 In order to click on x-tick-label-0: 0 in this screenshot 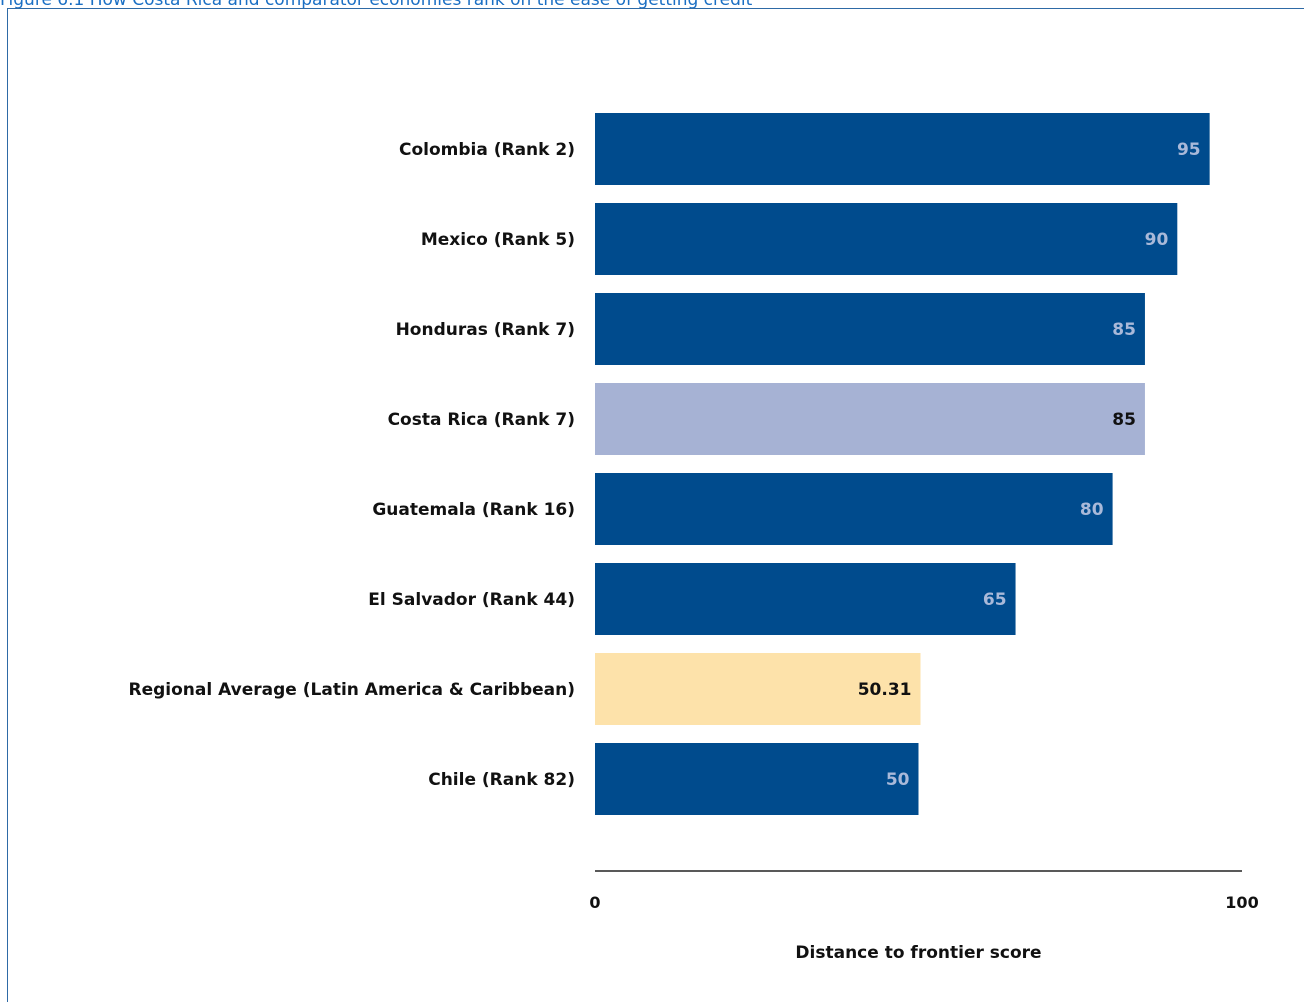, I will do `click(594, 902)`.